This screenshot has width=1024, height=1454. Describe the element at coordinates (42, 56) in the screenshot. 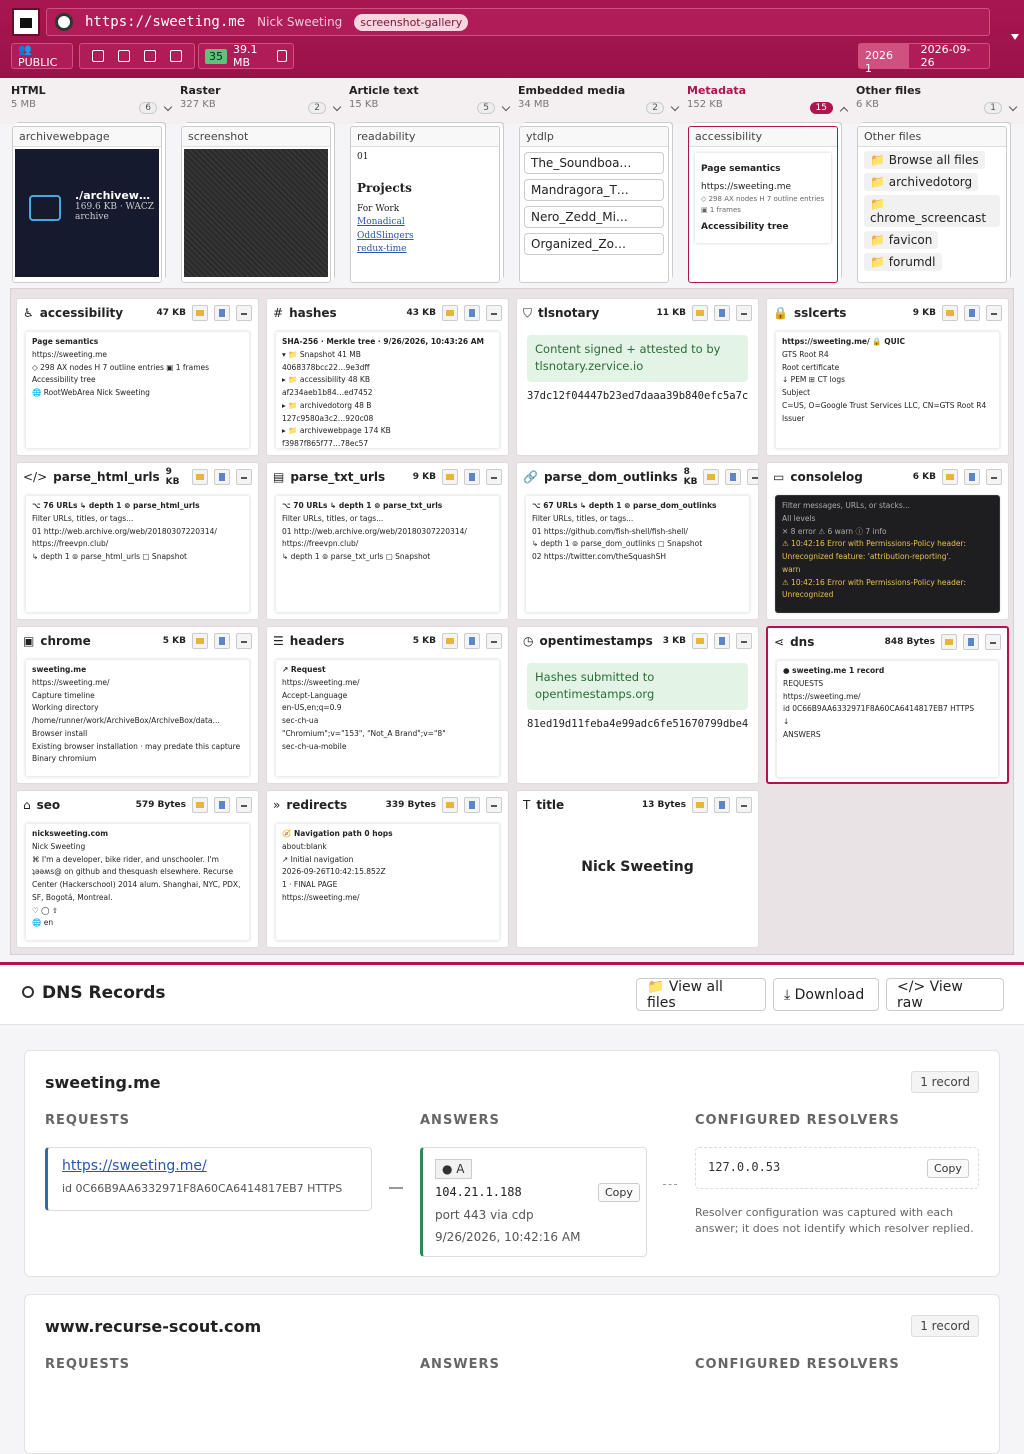

I see `visibility-button: 👥PUBLIC` at that location.